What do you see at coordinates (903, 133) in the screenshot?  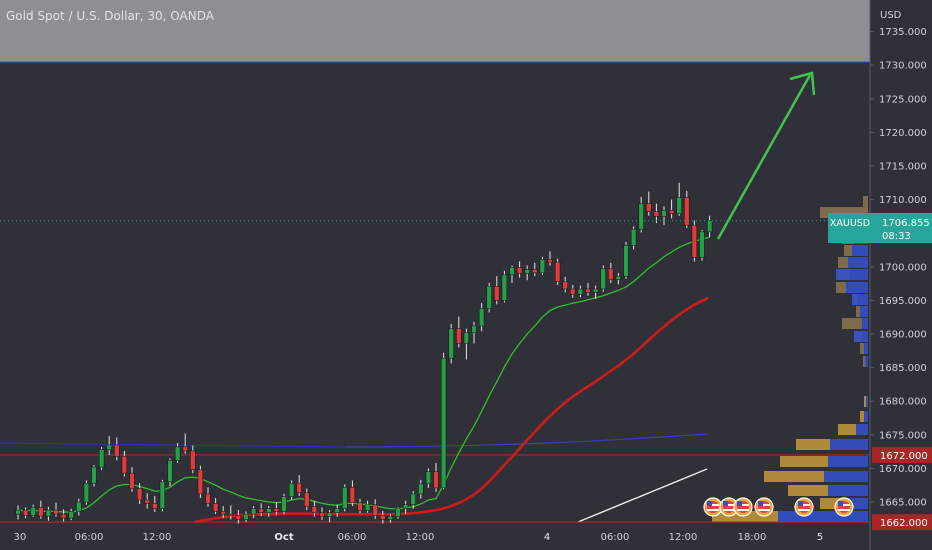 I see `price-tick-label: 1720.000` at bounding box center [903, 133].